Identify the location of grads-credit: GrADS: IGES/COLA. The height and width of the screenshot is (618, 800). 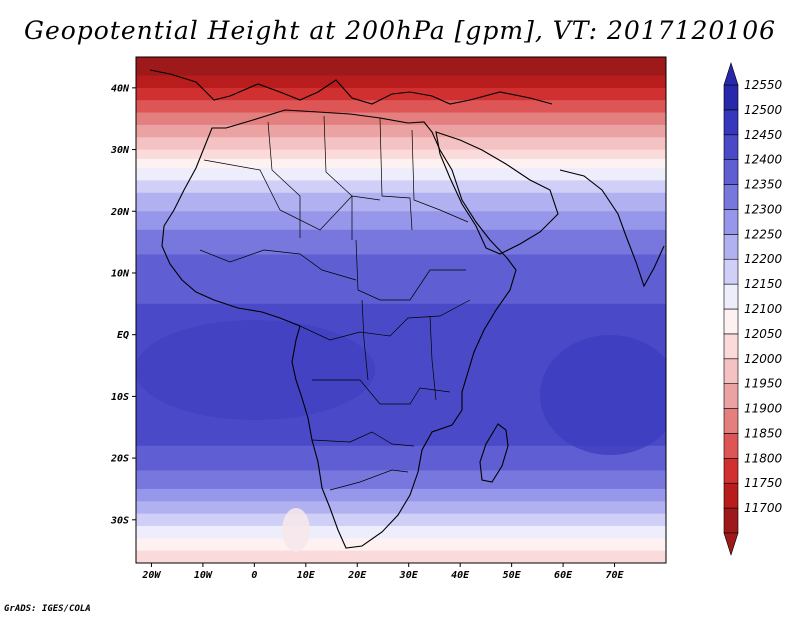
(47, 609).